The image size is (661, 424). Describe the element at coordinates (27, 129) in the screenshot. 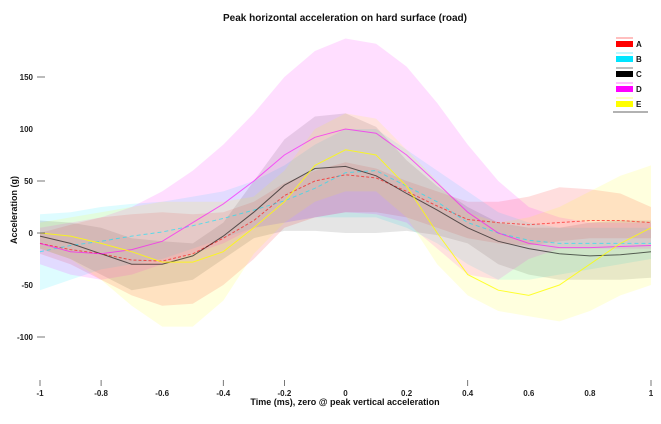

I see `y-tick-label: 100` at that location.